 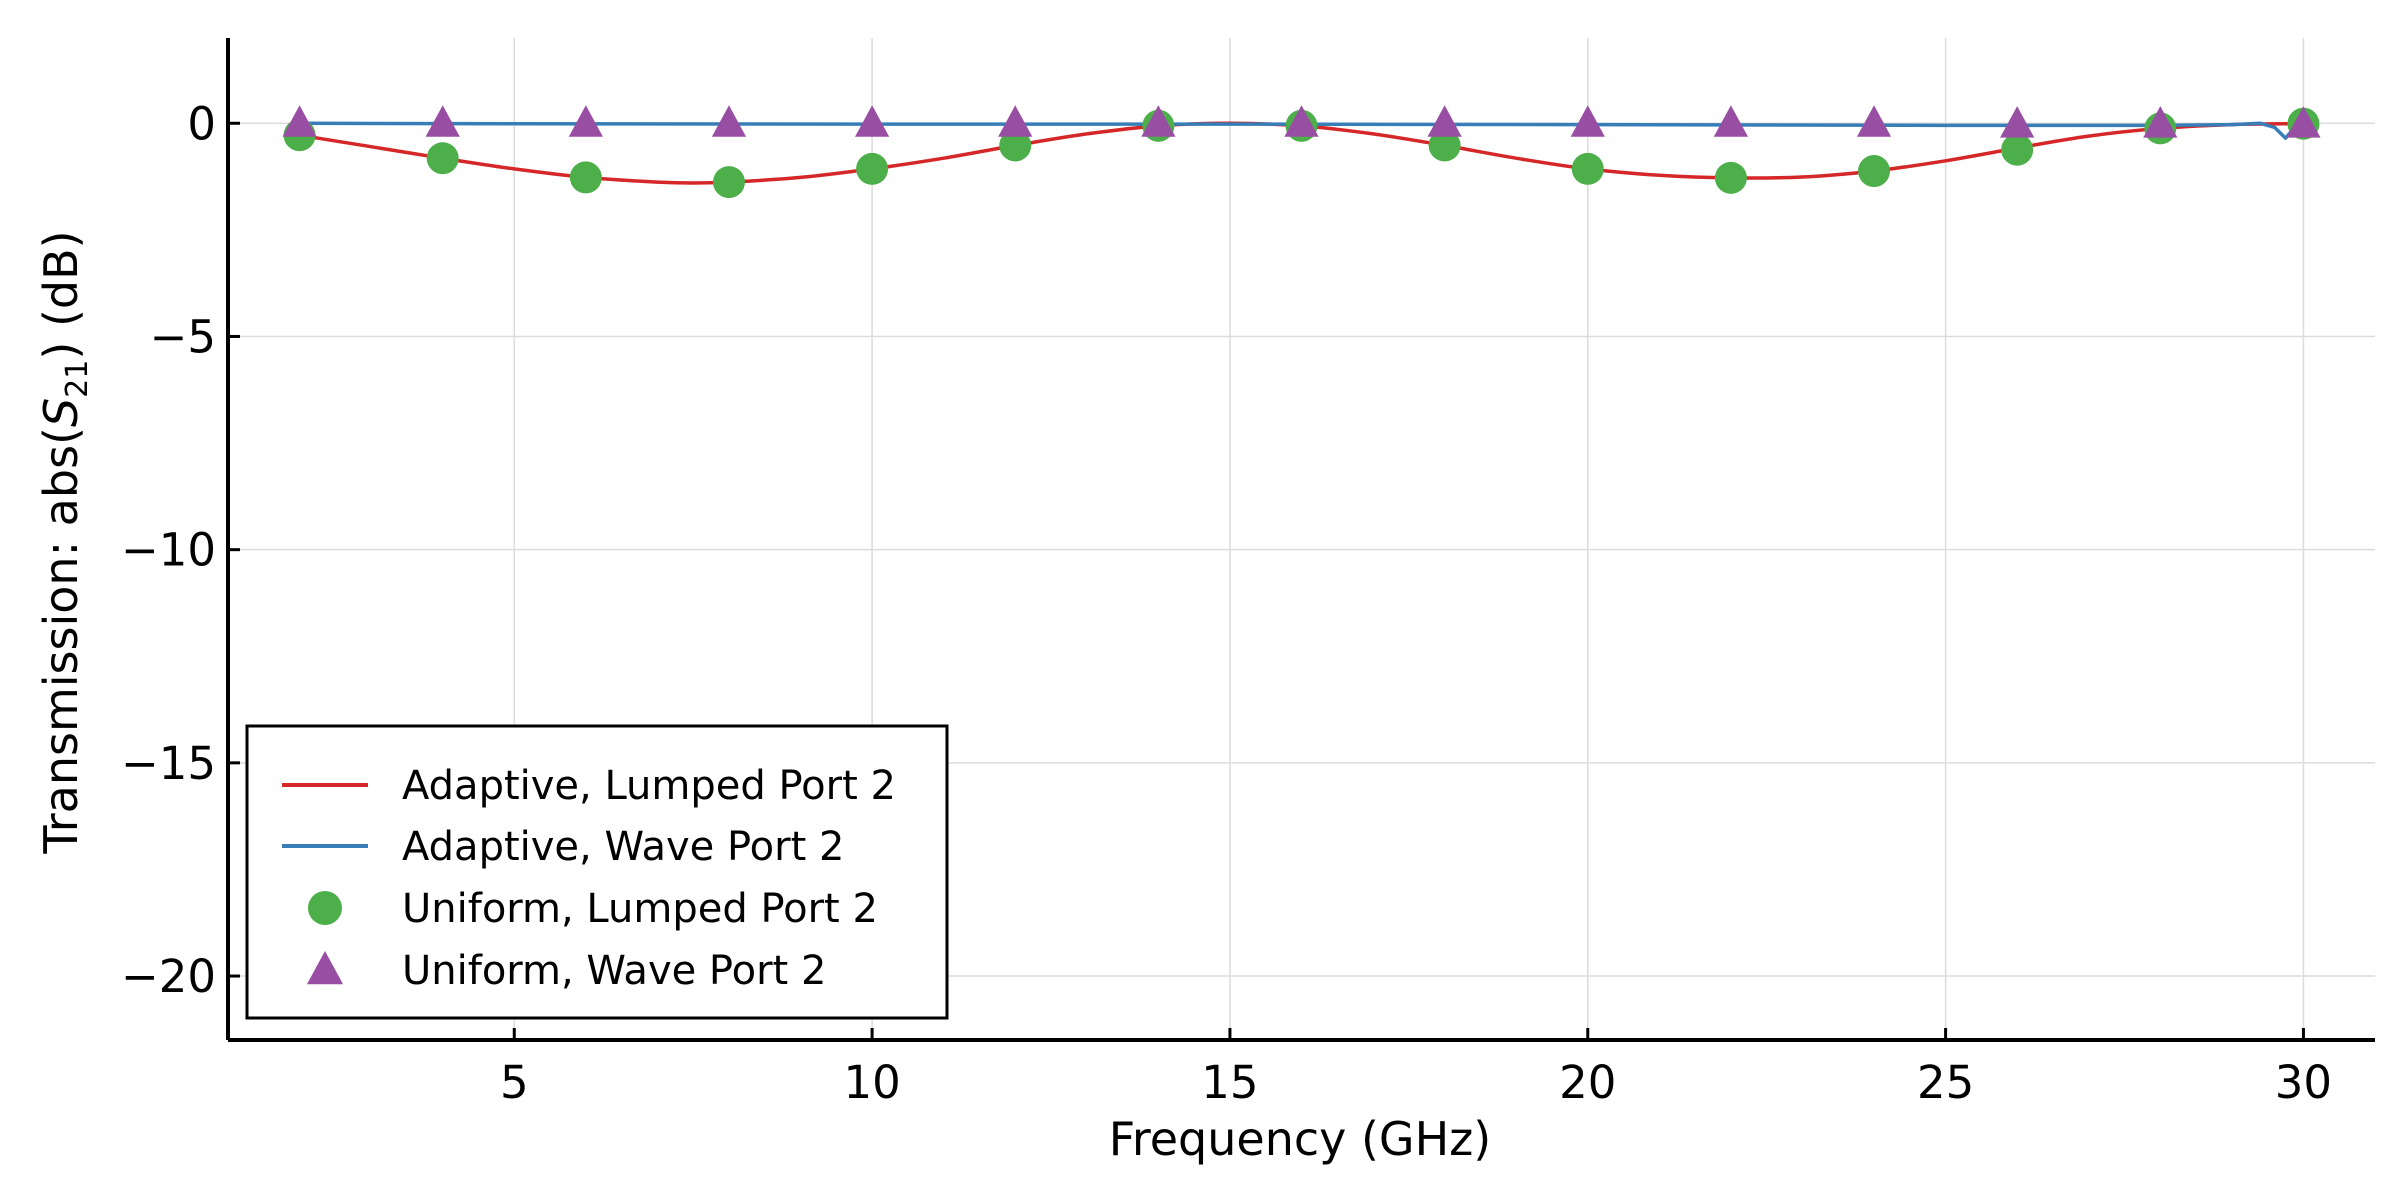 I want to click on legend-swatch-circle, so click(x=325, y=908).